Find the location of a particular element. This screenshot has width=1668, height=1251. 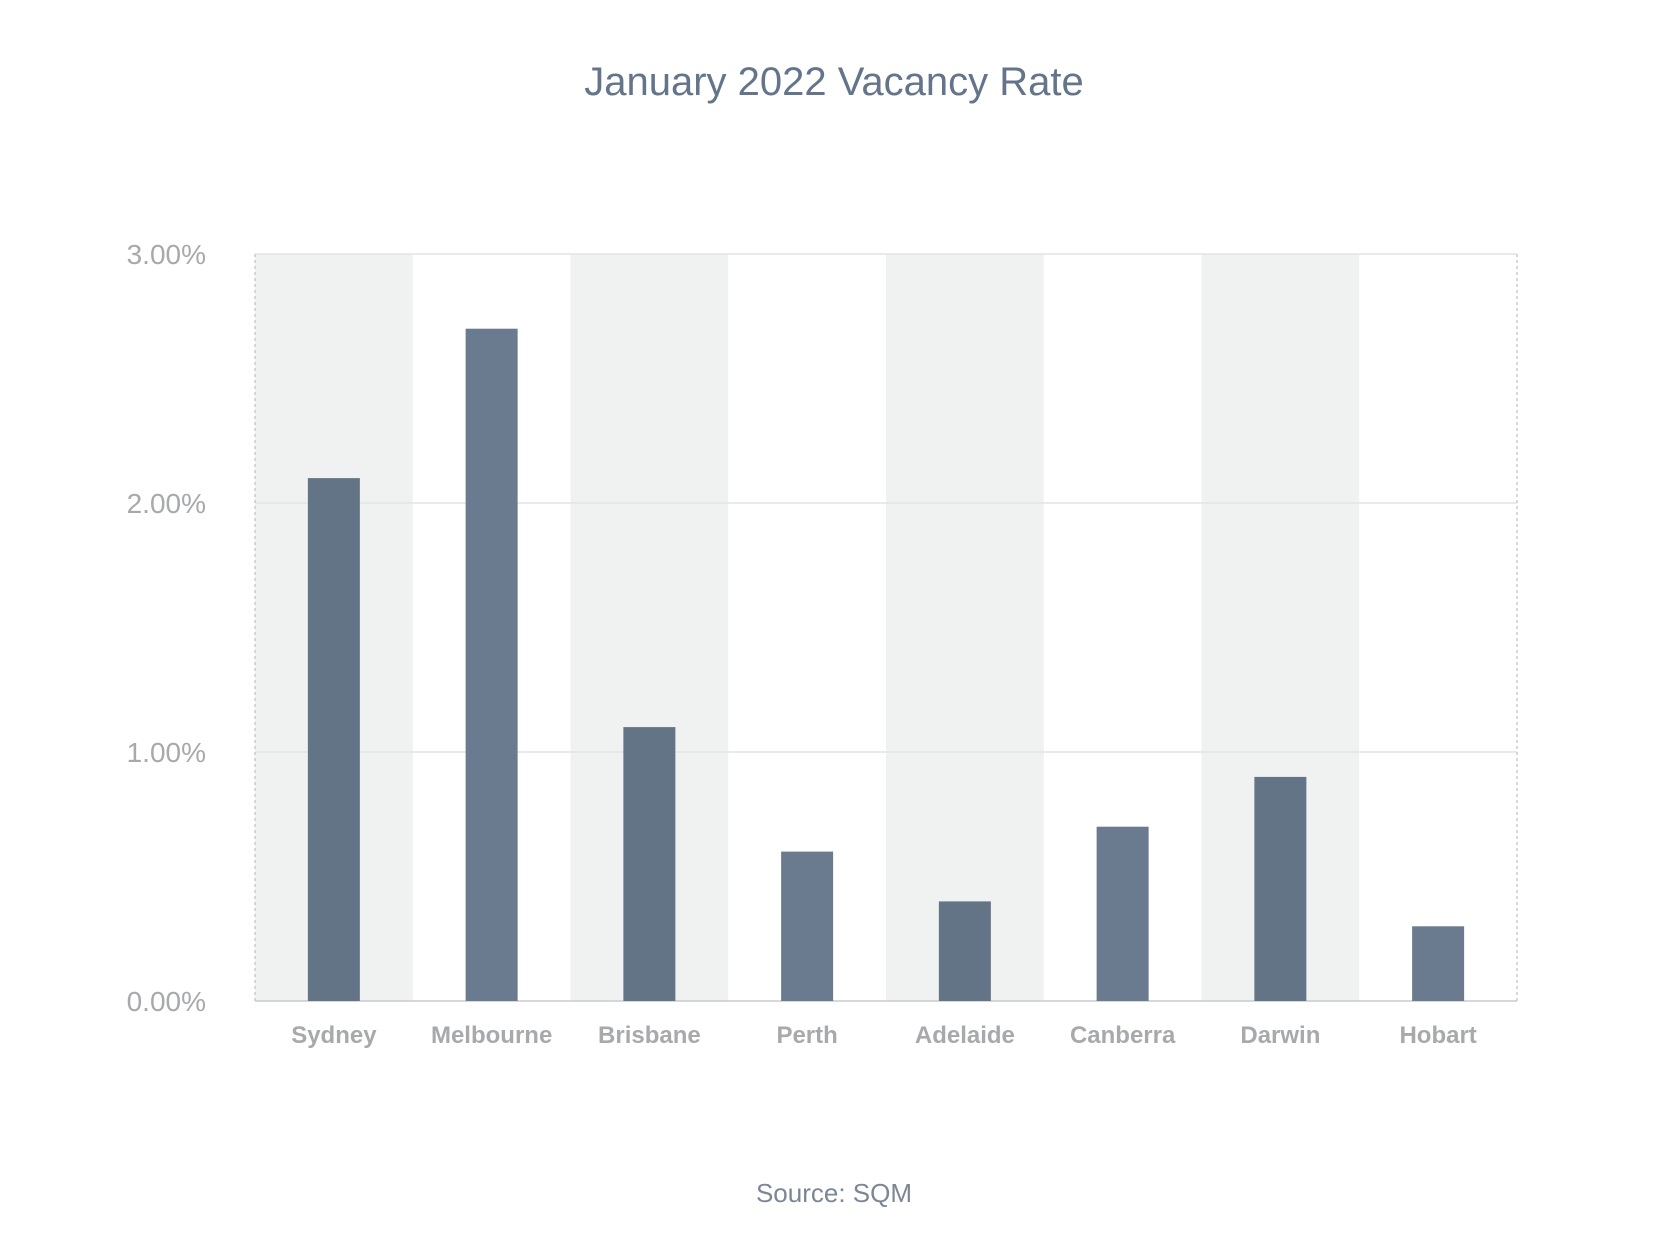

x-tick-label-hobart: Hobart is located at coordinates (1437, 1035).